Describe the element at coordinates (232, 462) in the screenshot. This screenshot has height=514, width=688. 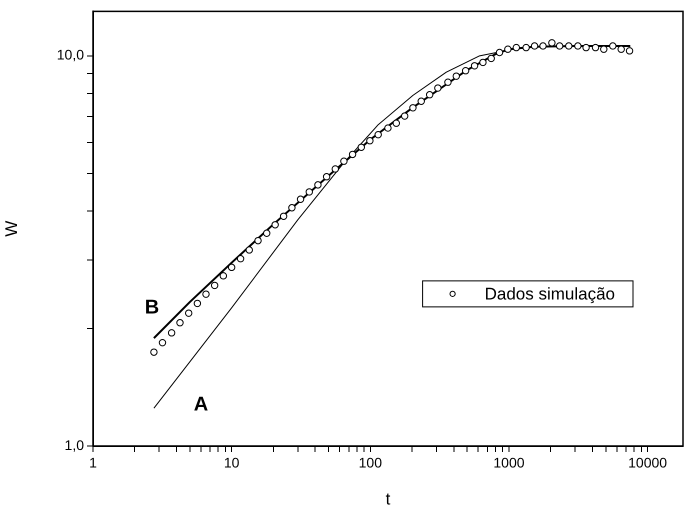
I see `x-tick-label: 10` at that location.